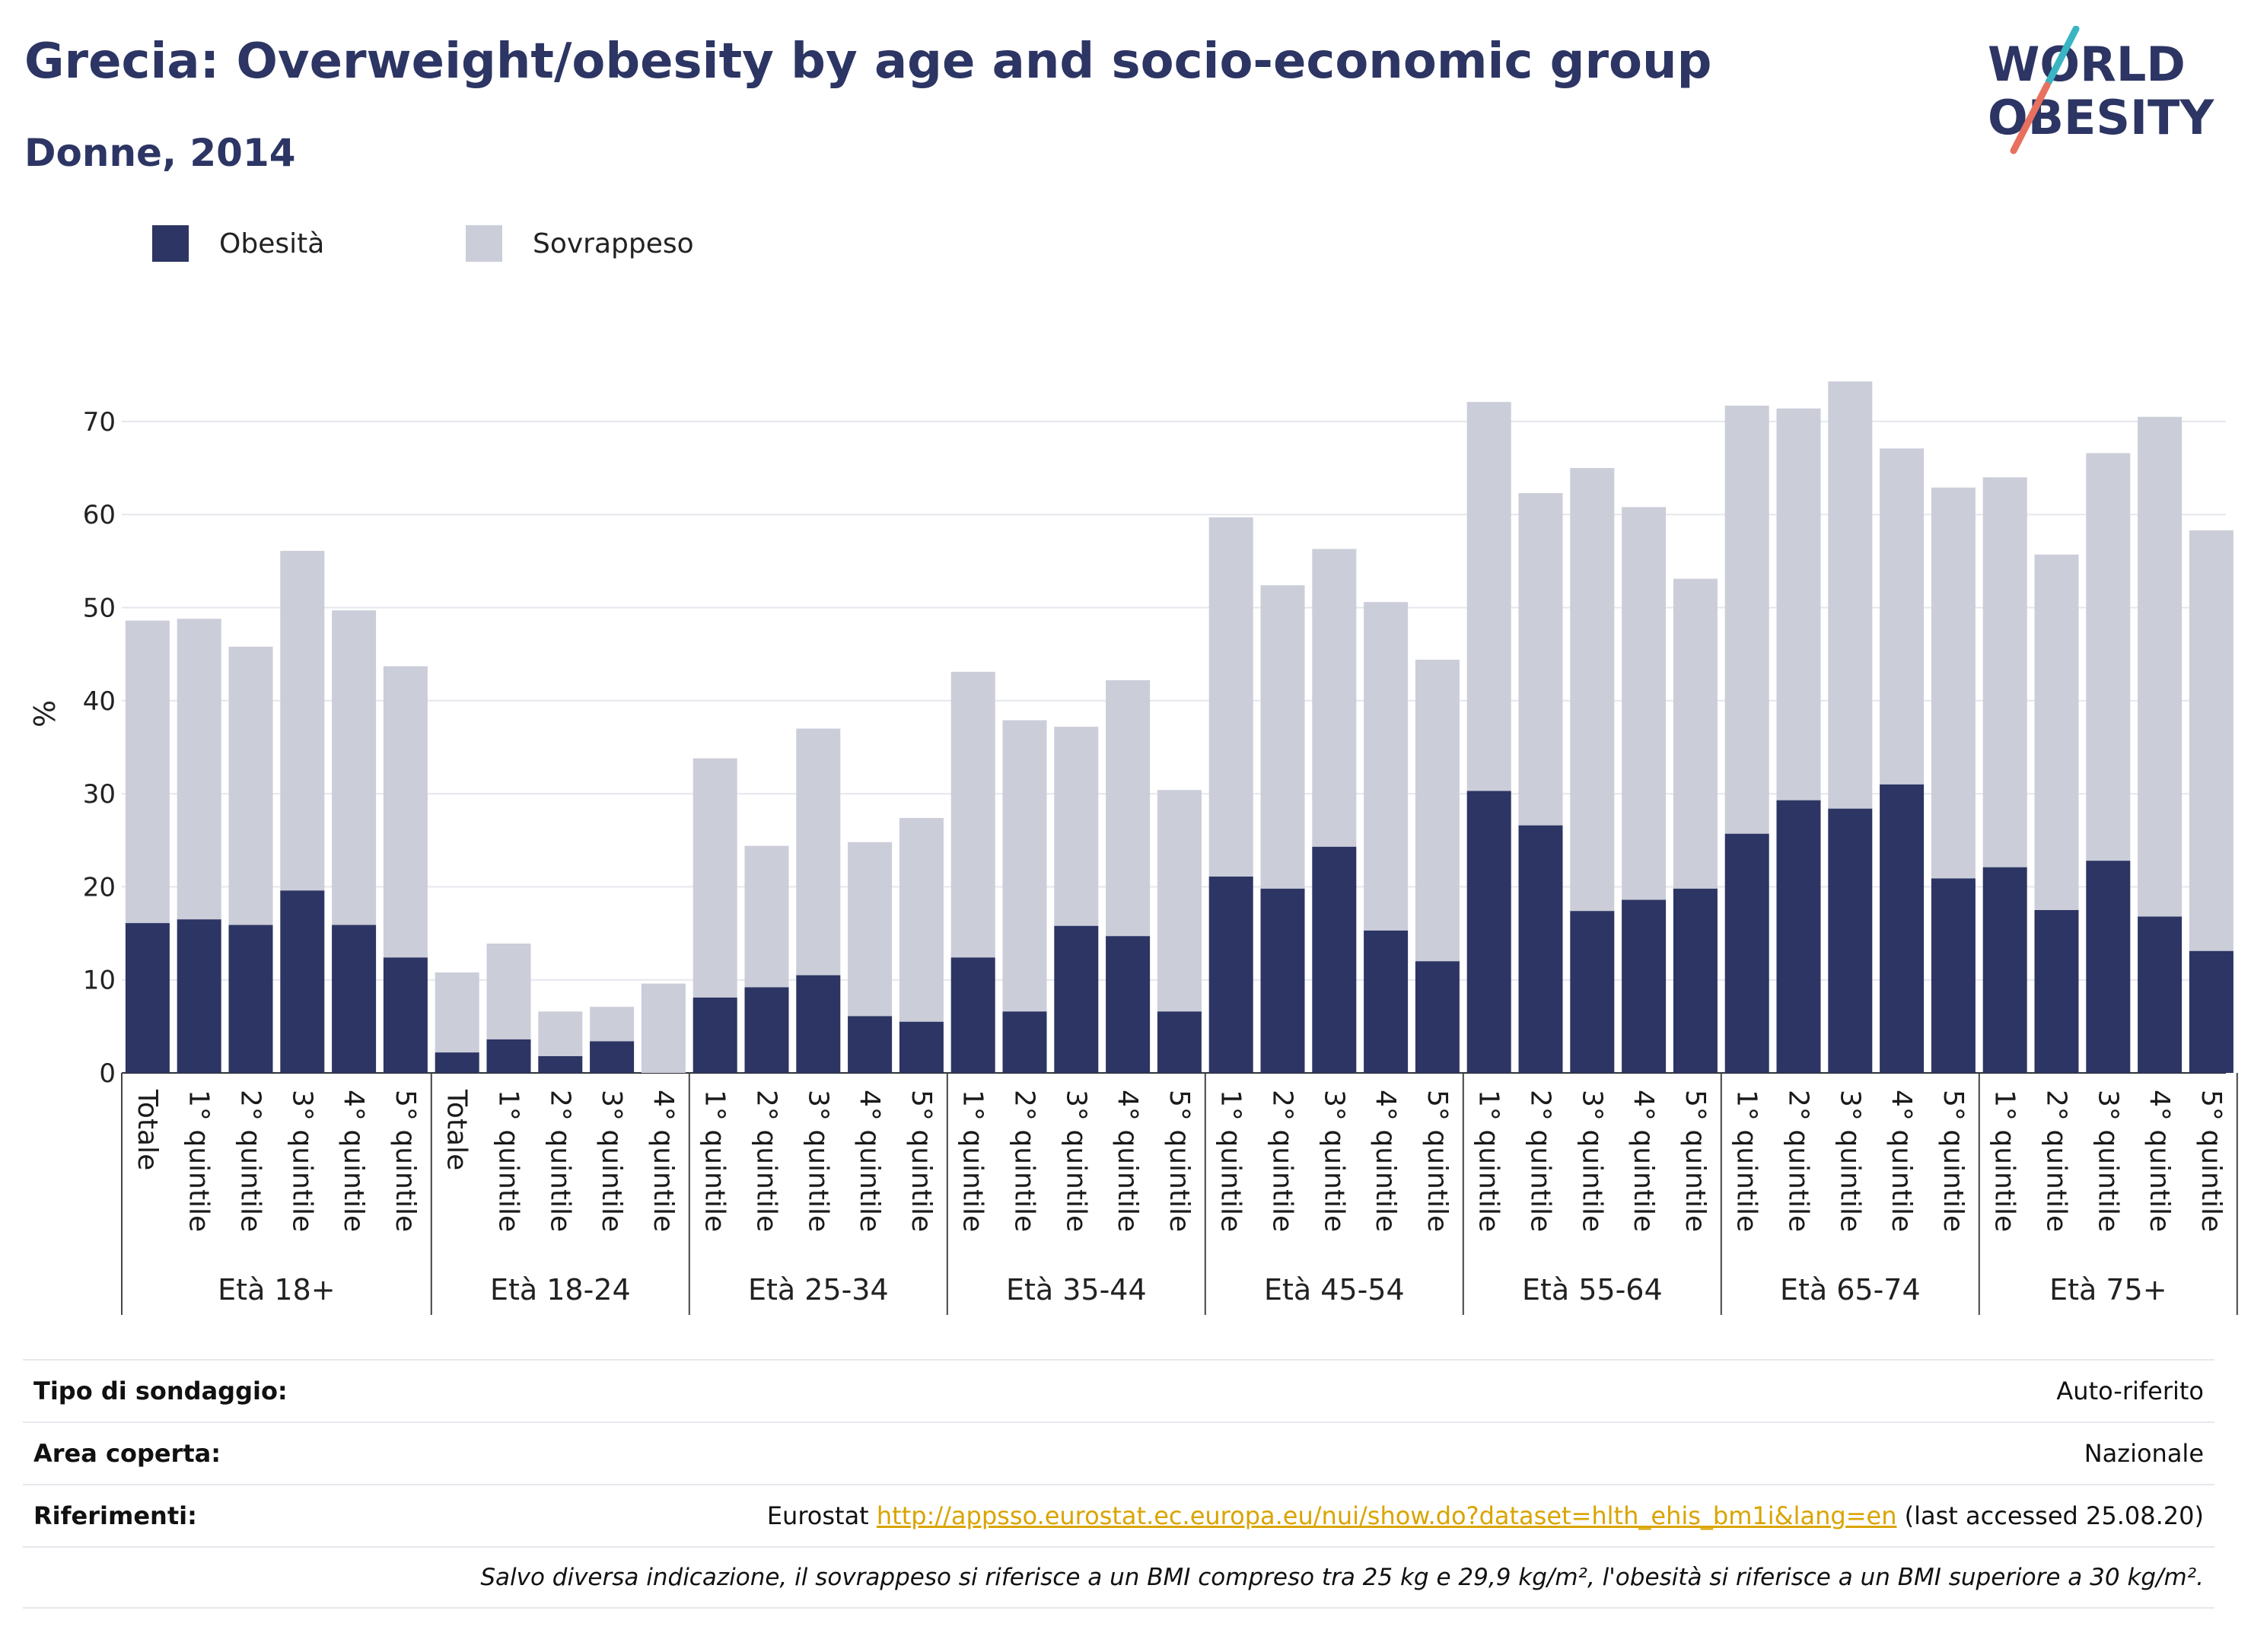 The image size is (2251, 1652). What do you see at coordinates (1179, 1161) in the screenshot?
I see `x-tick-label-3-4: 5° quintile` at bounding box center [1179, 1161].